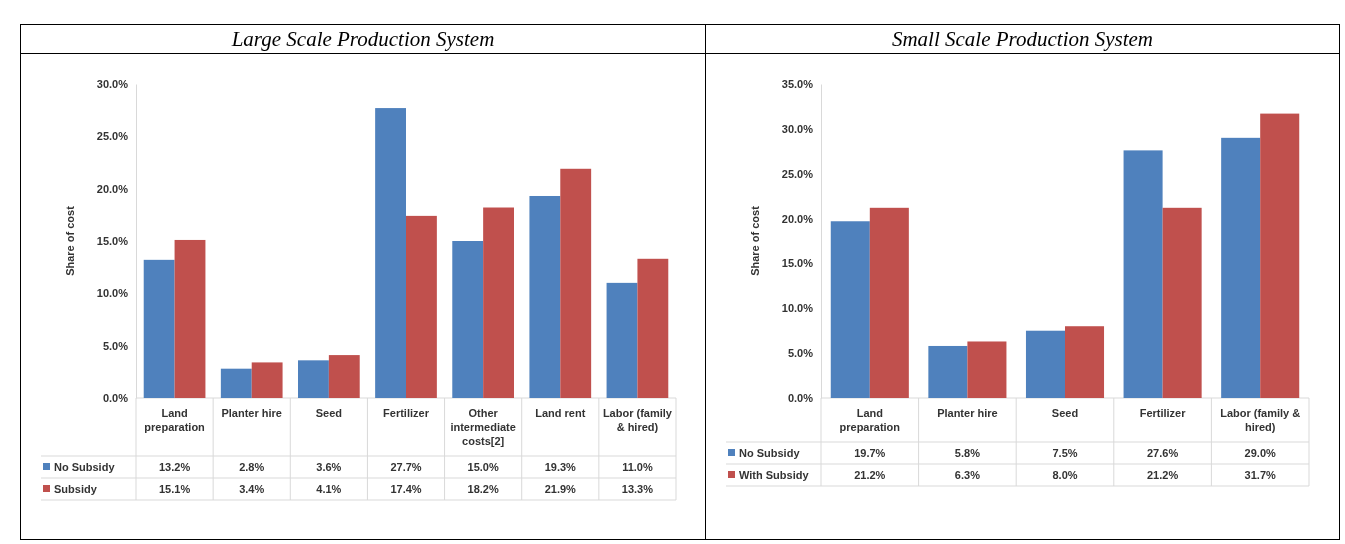 This screenshot has width=1345, height=544. What do you see at coordinates (1065, 453) in the screenshot?
I see `data-label: 7.5%` at bounding box center [1065, 453].